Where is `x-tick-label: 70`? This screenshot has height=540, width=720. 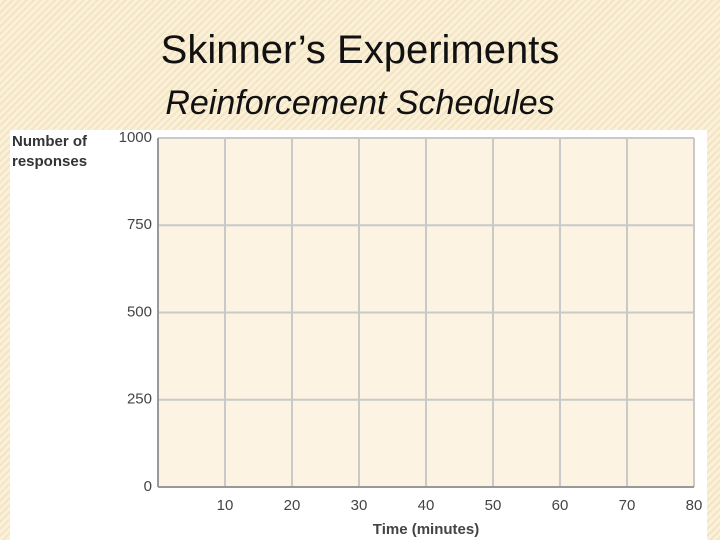
x-tick-label: 70 is located at coordinates (627, 505).